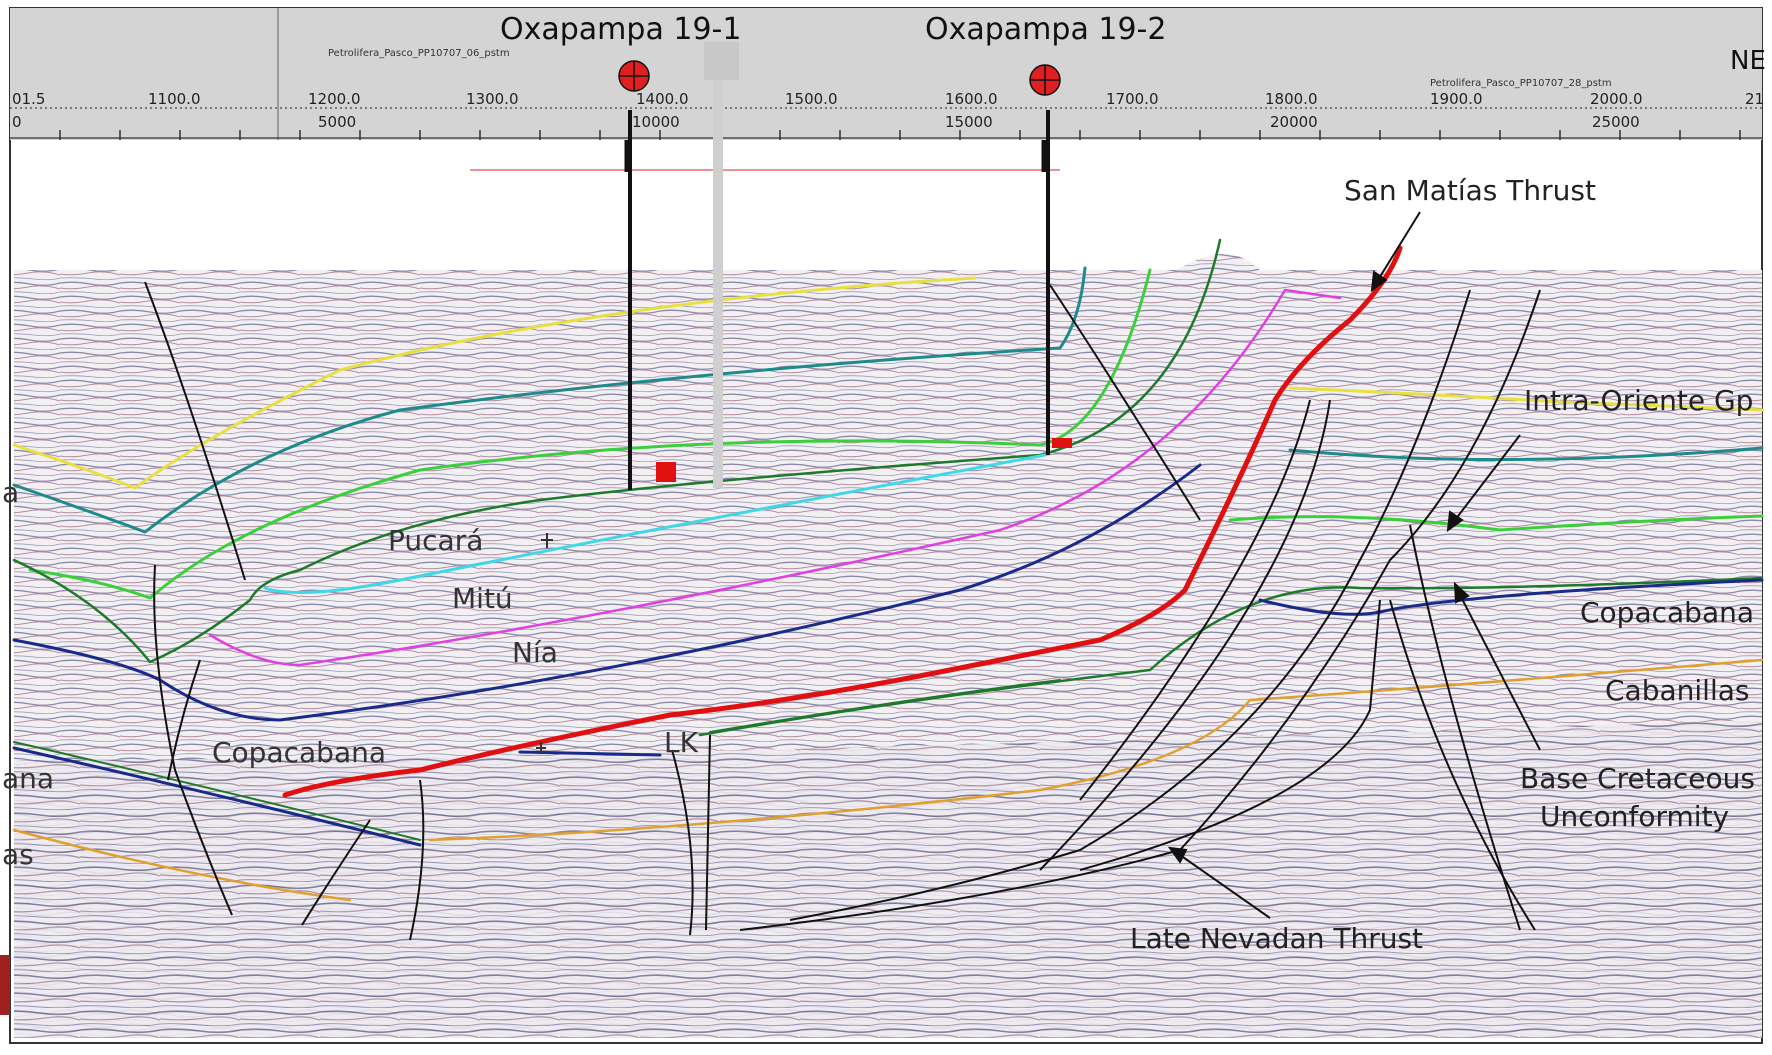 The height and width of the screenshot is (1055, 1772). What do you see at coordinates (1755, 99) in the screenshot?
I see `cdp-label: 21` at bounding box center [1755, 99].